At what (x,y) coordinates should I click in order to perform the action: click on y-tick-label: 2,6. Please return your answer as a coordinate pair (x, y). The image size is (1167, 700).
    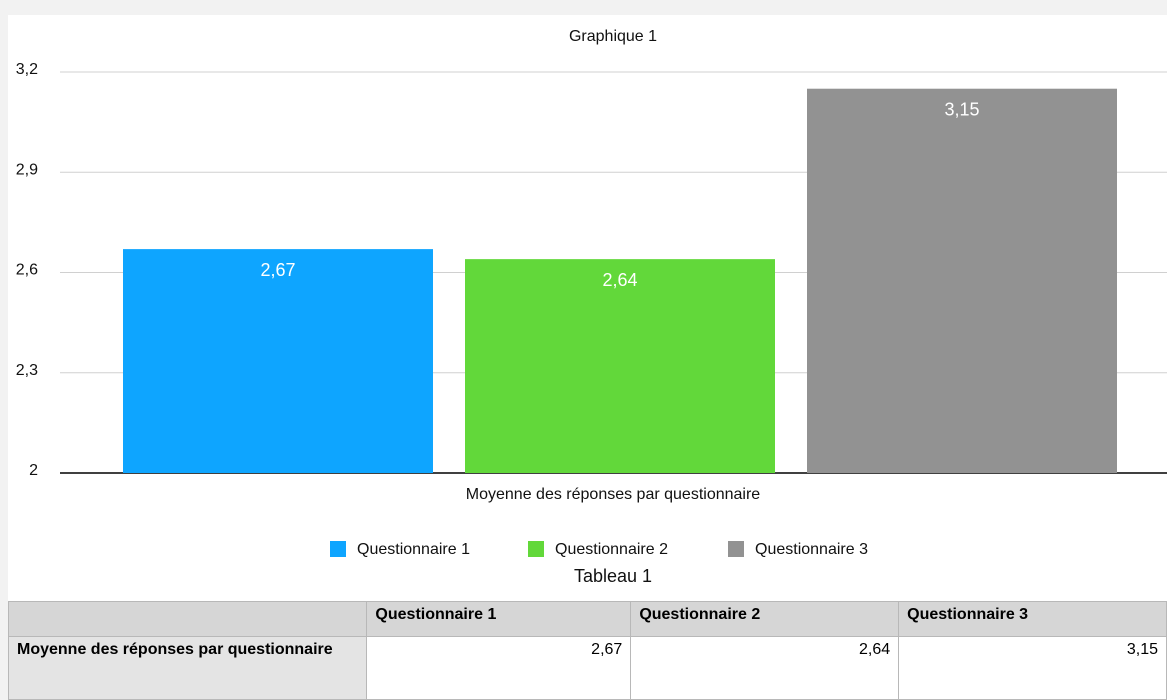
    Looking at the image, I should click on (27, 270).